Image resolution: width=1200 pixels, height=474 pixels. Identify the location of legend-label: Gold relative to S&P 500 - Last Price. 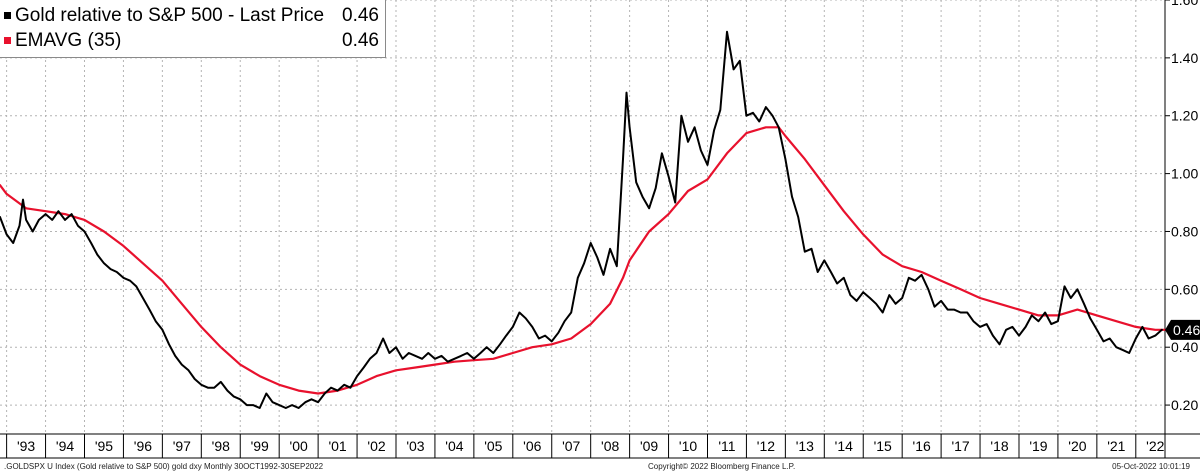
(170, 15).